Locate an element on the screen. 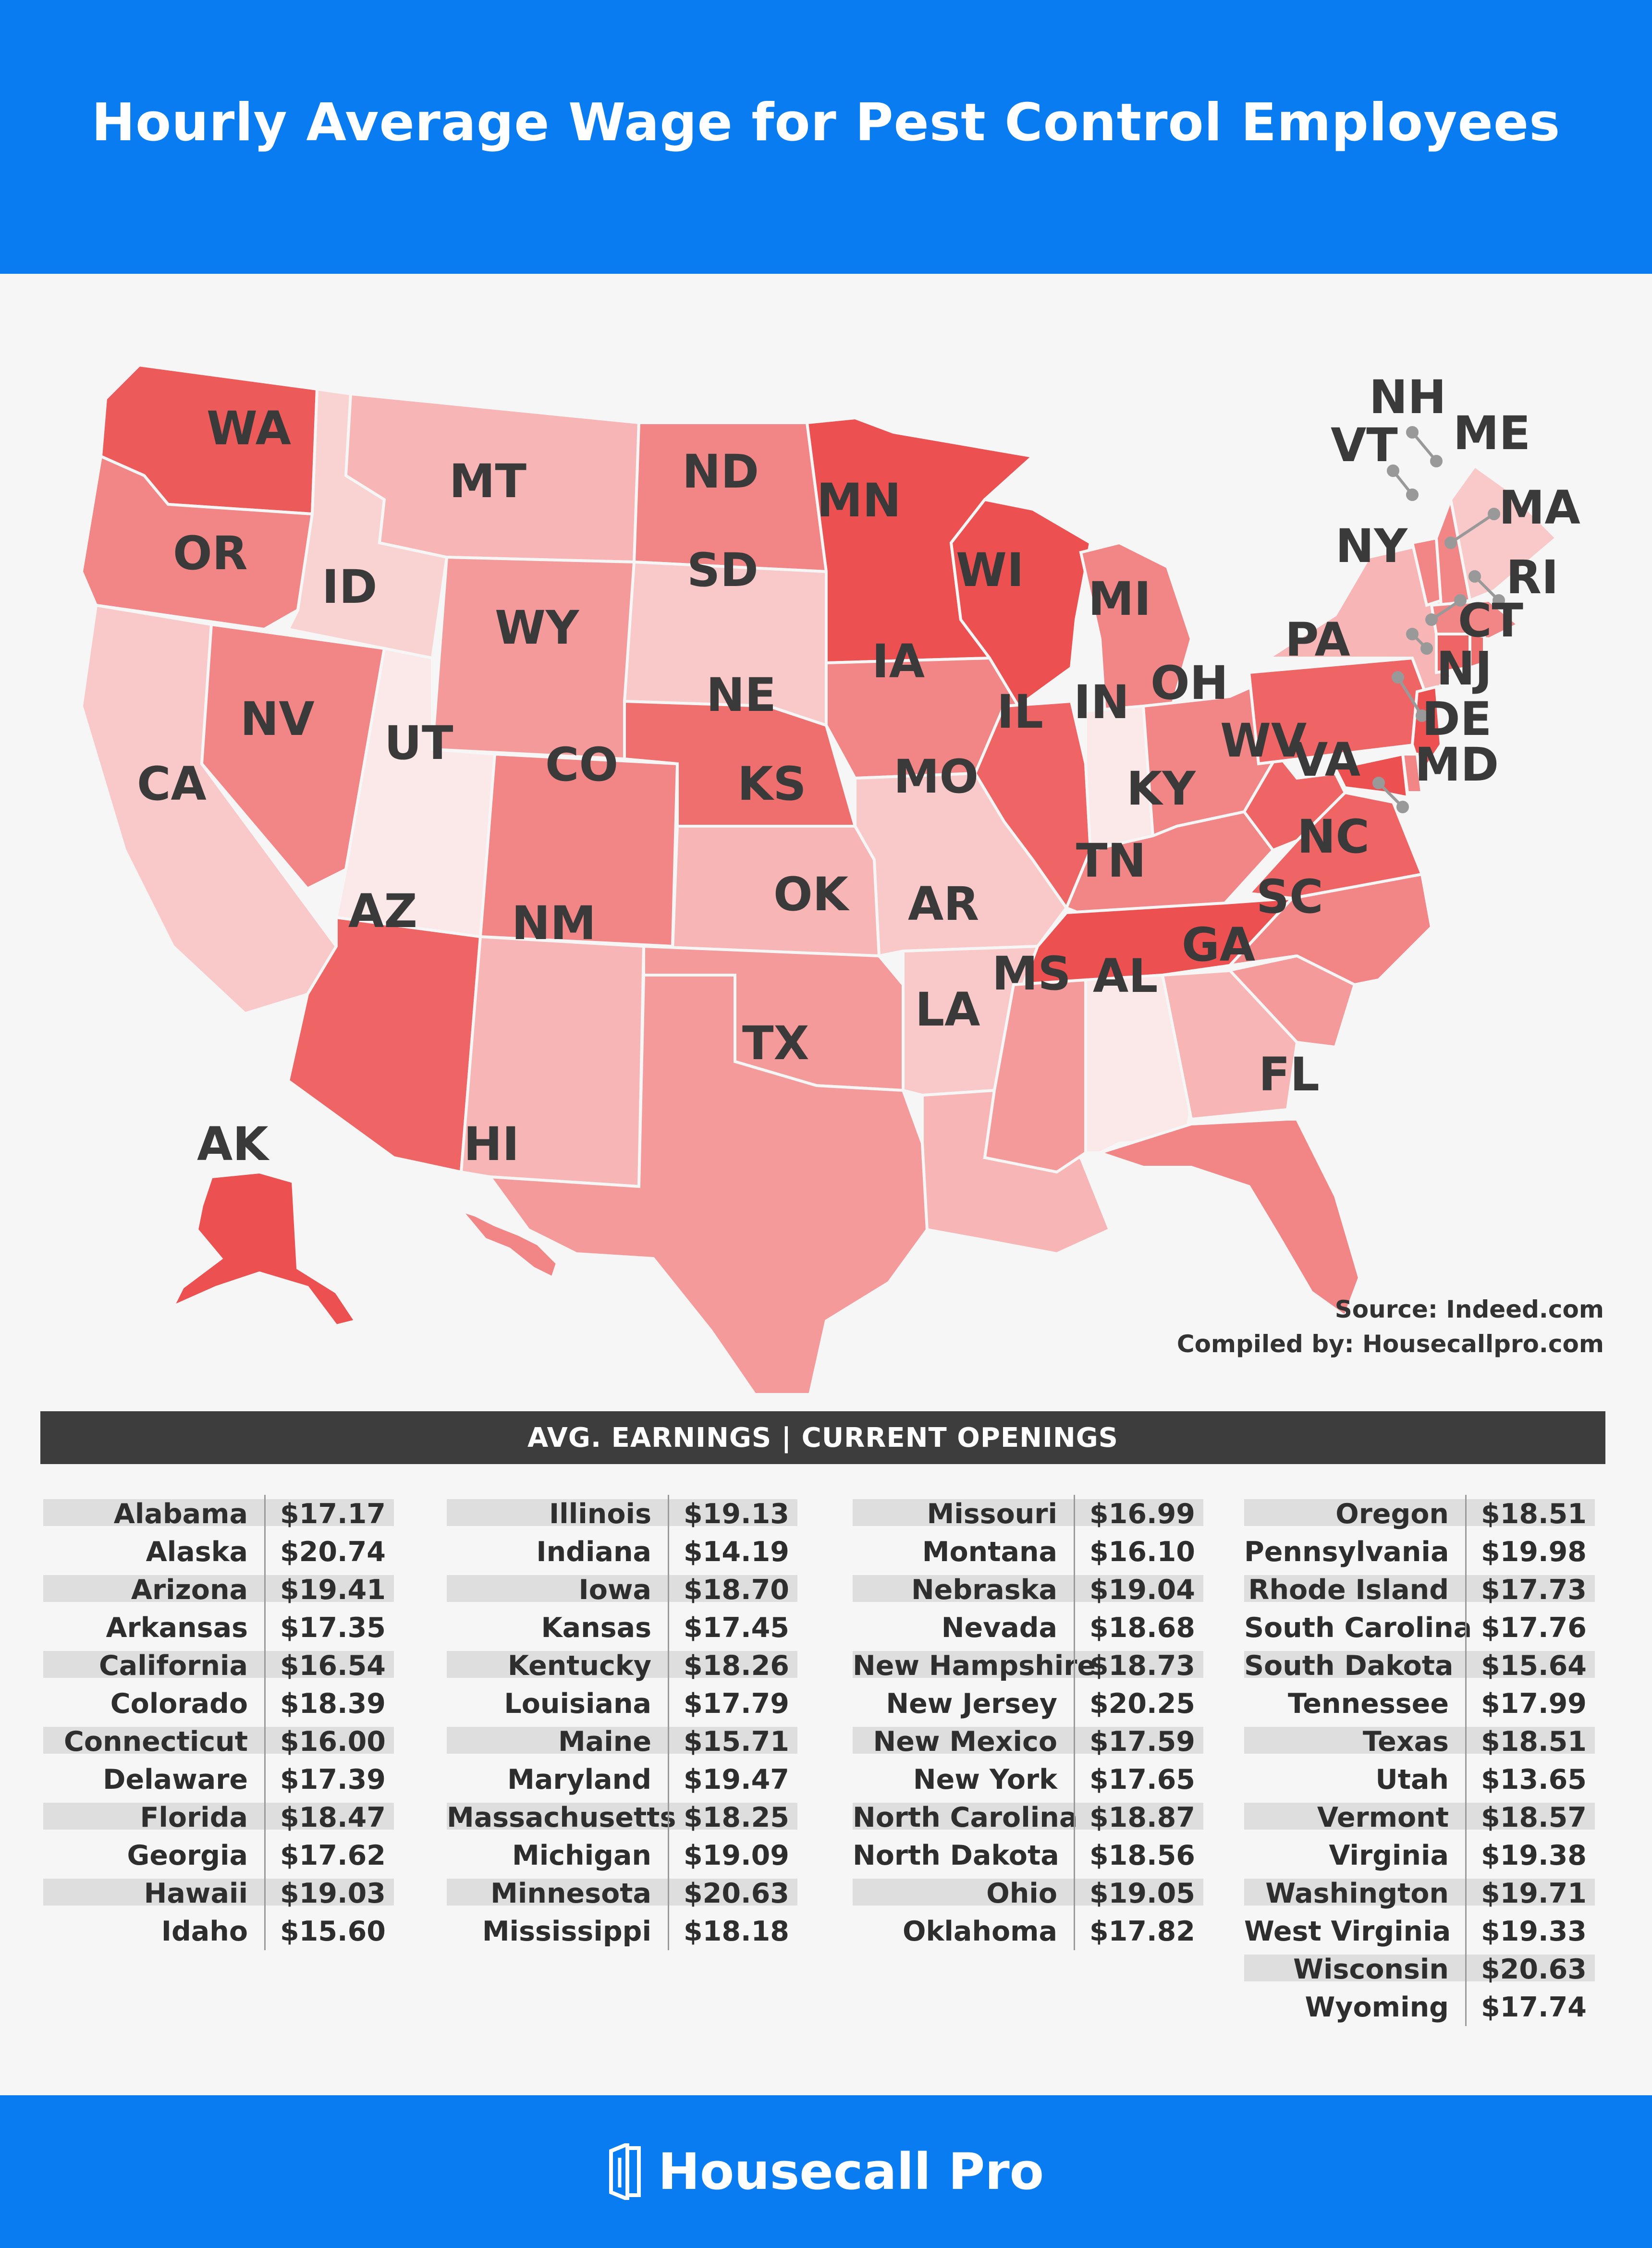 The width and height of the screenshot is (1652, 2248). state-name: Iowa is located at coordinates (615, 1590).